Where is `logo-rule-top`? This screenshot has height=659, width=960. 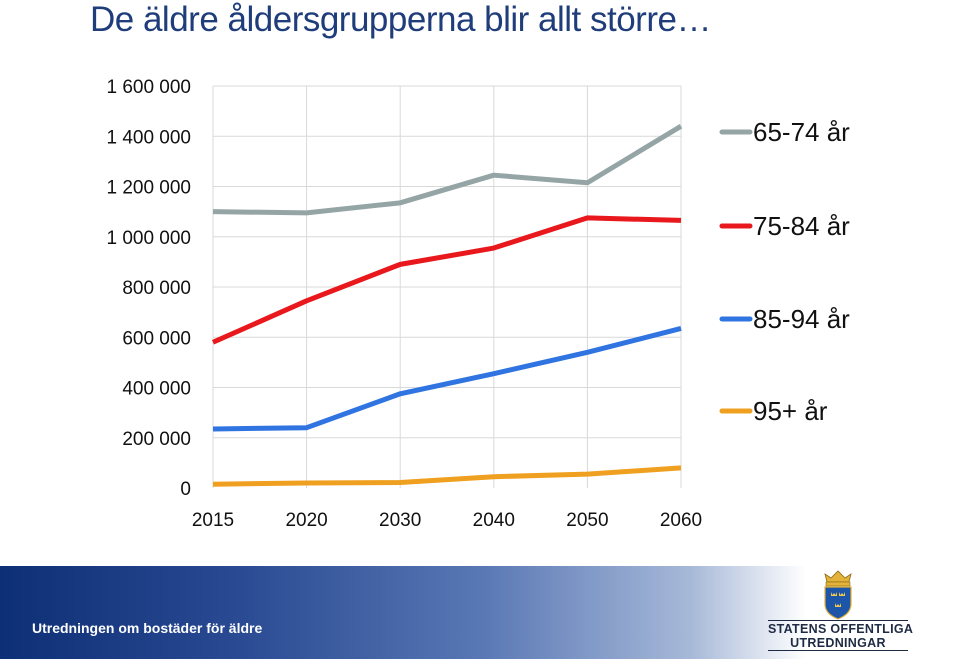
logo-rule-top is located at coordinates (838, 620).